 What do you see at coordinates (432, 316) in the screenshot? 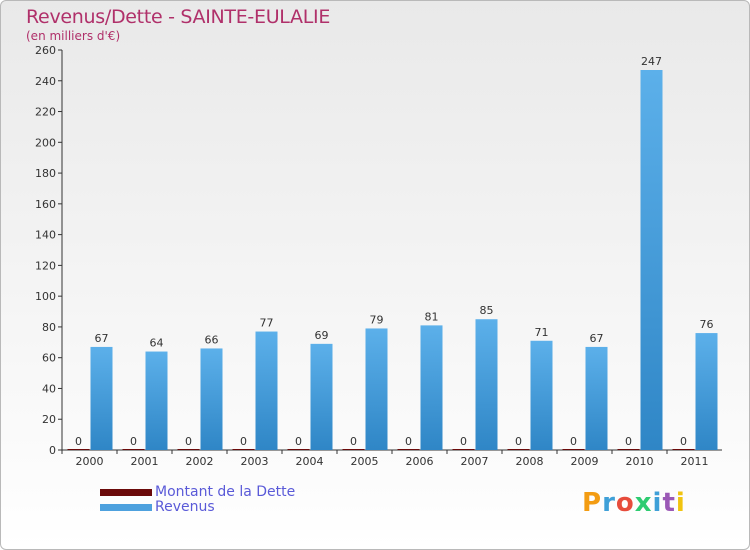
I see `data-label-revenus: 81` at bounding box center [432, 316].